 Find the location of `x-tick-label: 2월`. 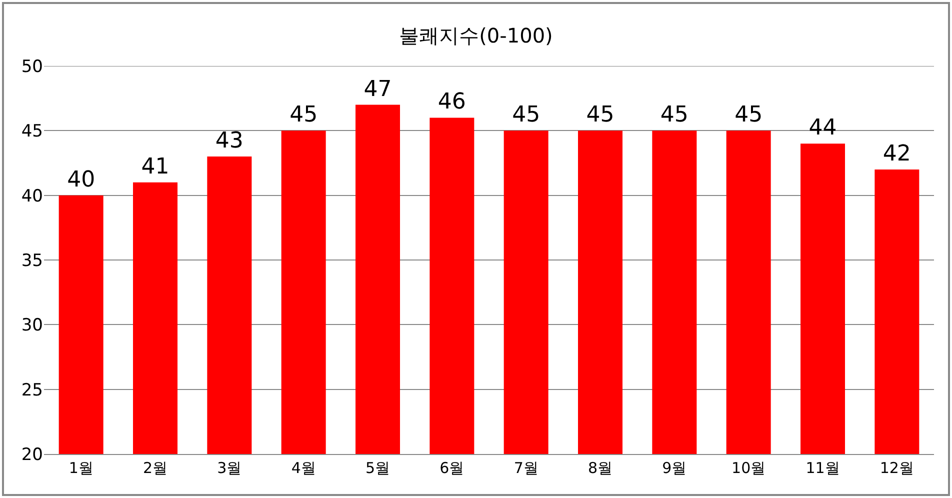

x-tick-label: 2월 is located at coordinates (155, 468).